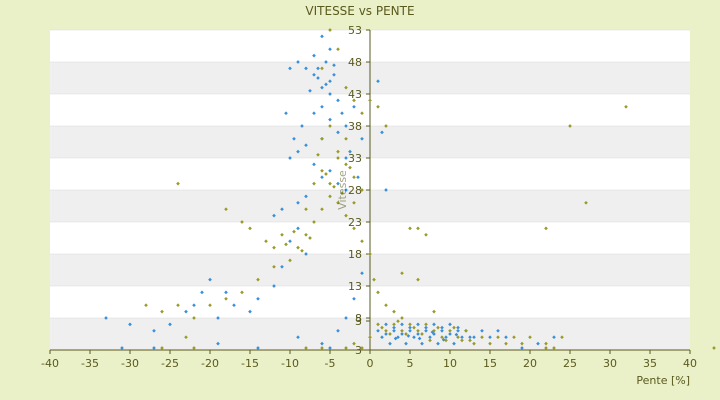  What do you see at coordinates (50, 363) in the screenshot?
I see `x-tick-label: -40` at bounding box center [50, 363].